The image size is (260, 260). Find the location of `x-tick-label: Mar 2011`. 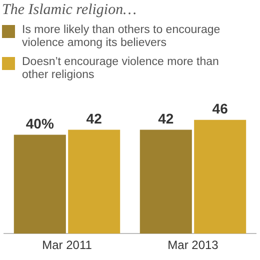

x-tick-label: Mar 2011 is located at coordinates (67, 245).